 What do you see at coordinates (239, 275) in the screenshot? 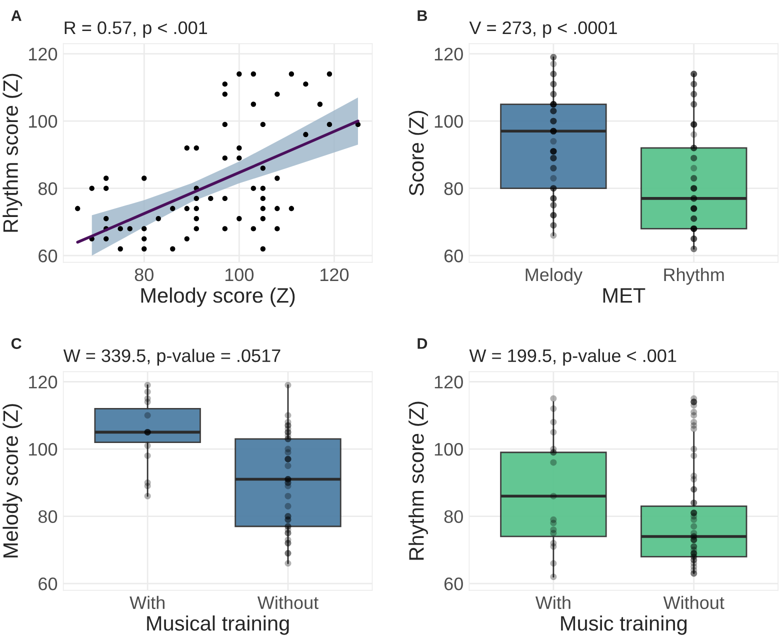
I see `x-tick-label: 100` at bounding box center [239, 275].